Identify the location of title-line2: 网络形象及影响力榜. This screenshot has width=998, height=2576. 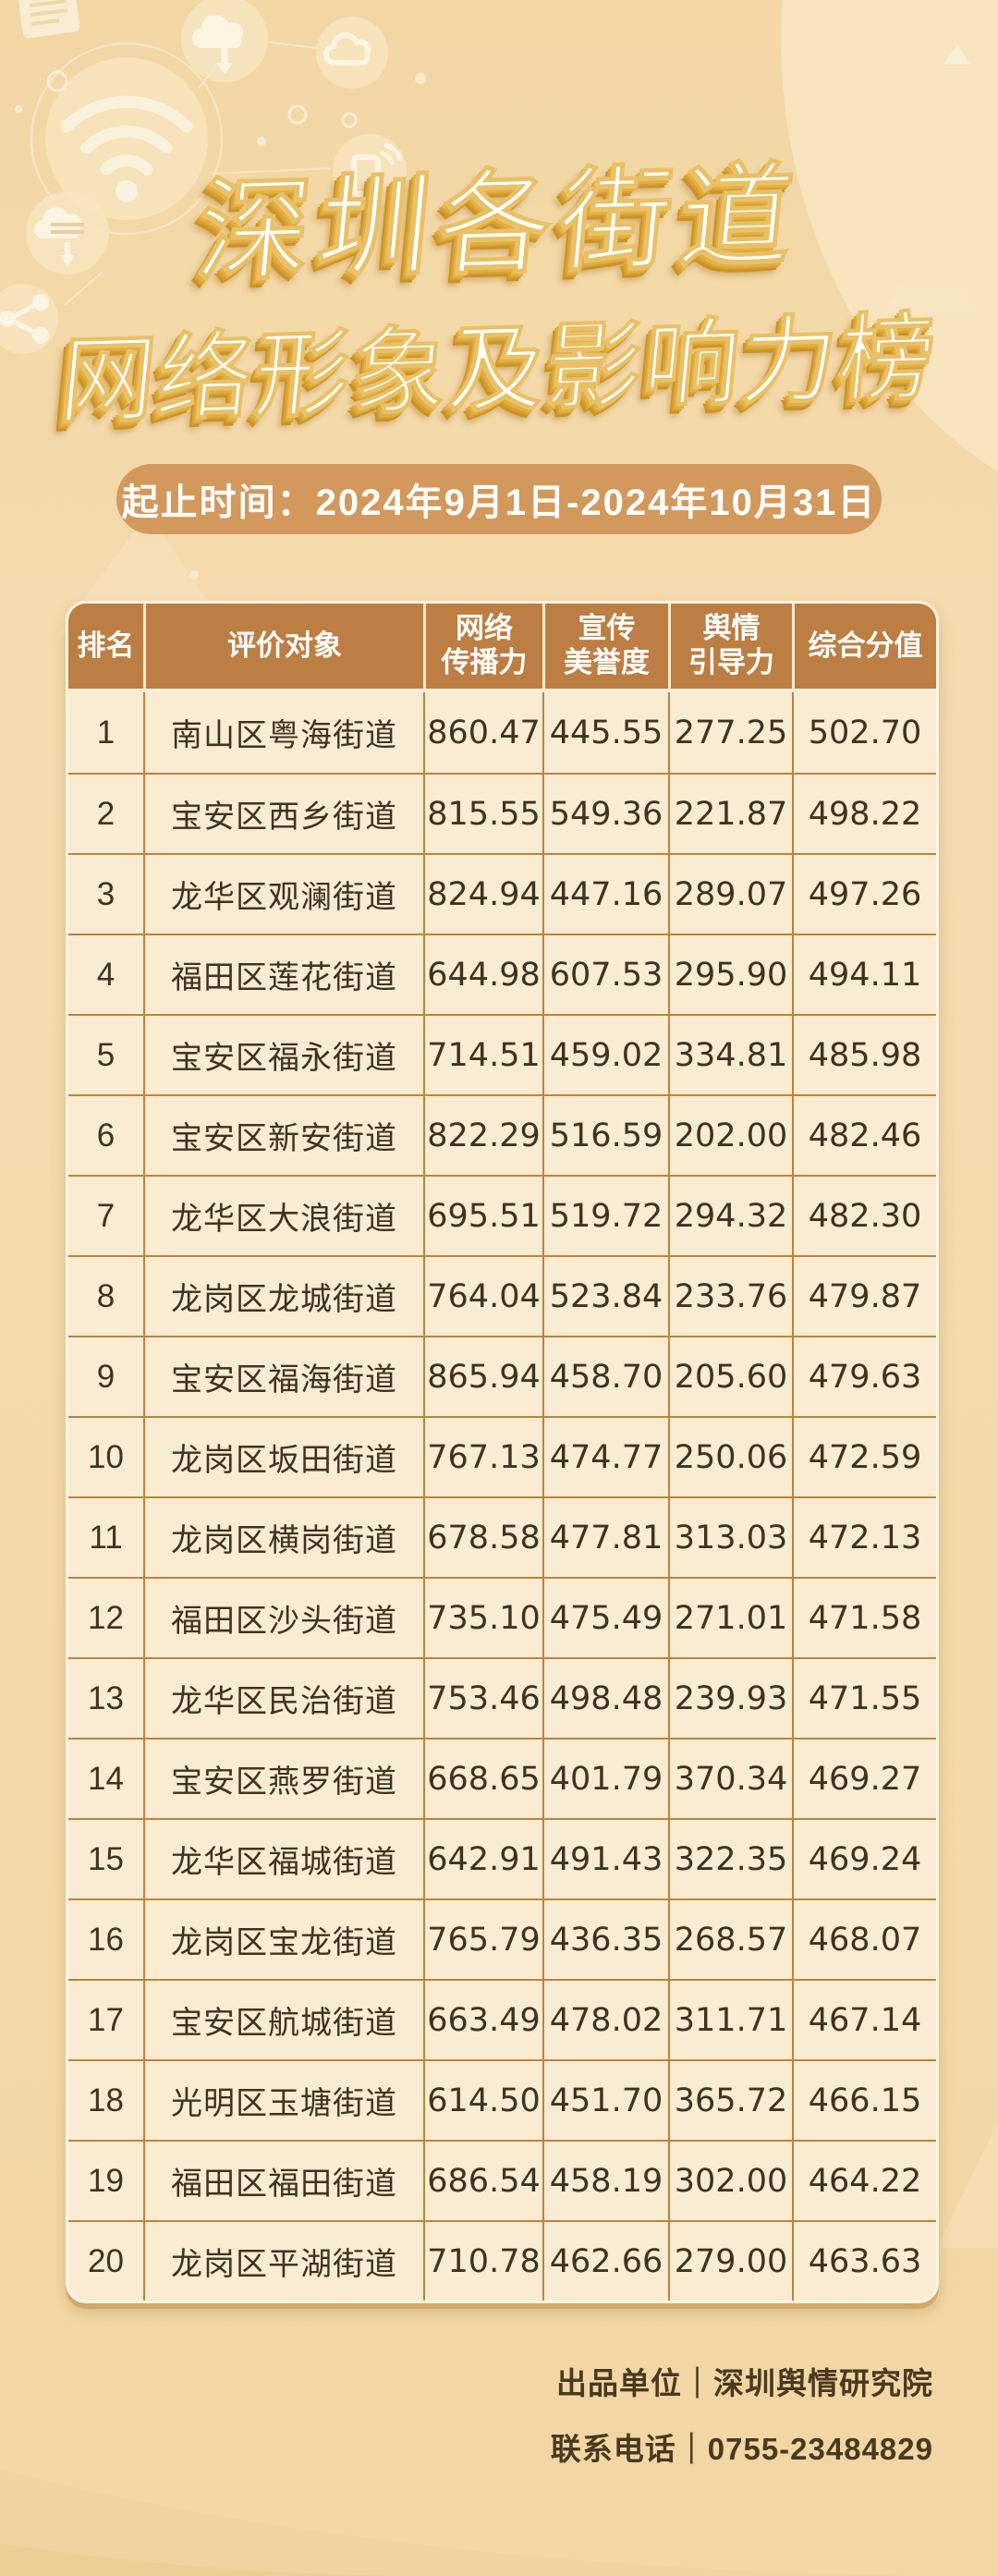
(498, 369).